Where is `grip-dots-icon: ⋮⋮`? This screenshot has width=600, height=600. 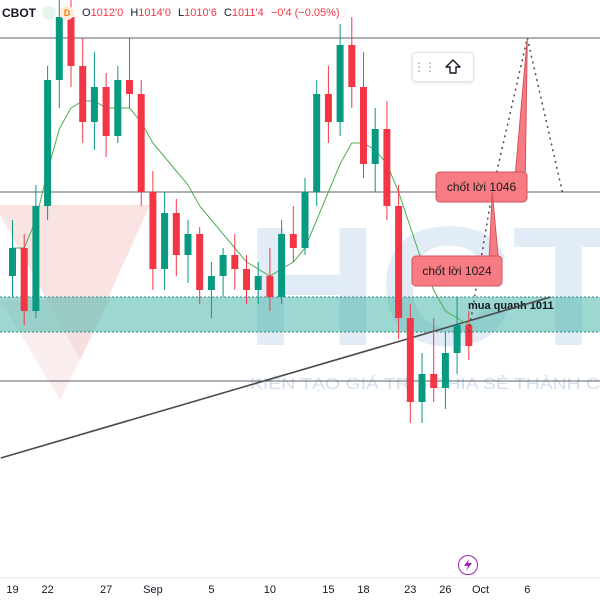
grip-dots-icon: ⋮⋮ is located at coordinates (424, 67).